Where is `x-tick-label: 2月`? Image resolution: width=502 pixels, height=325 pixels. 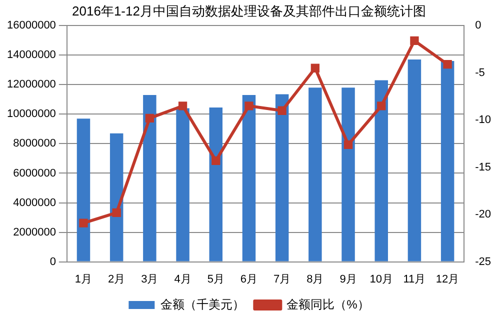 x-tick-label: 2月 is located at coordinates (117, 279).